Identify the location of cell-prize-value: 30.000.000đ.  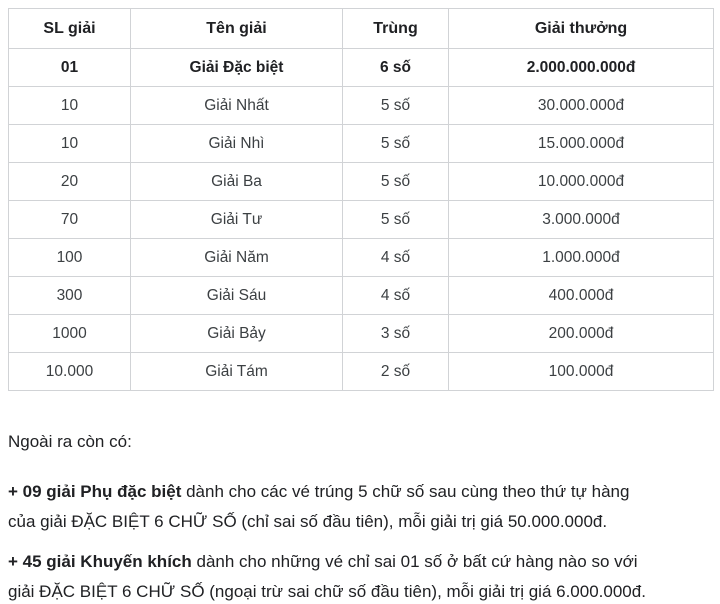
(581, 105).